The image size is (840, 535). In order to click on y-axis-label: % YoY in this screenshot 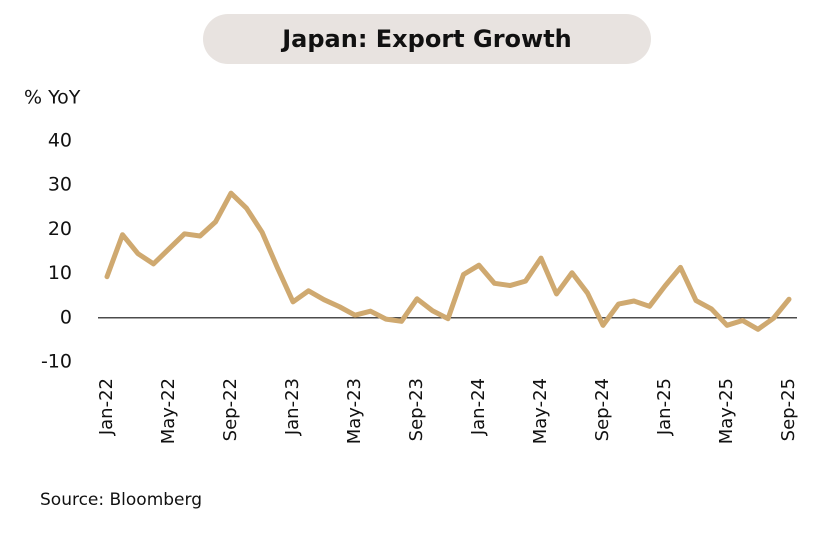, I will do `click(52, 98)`.